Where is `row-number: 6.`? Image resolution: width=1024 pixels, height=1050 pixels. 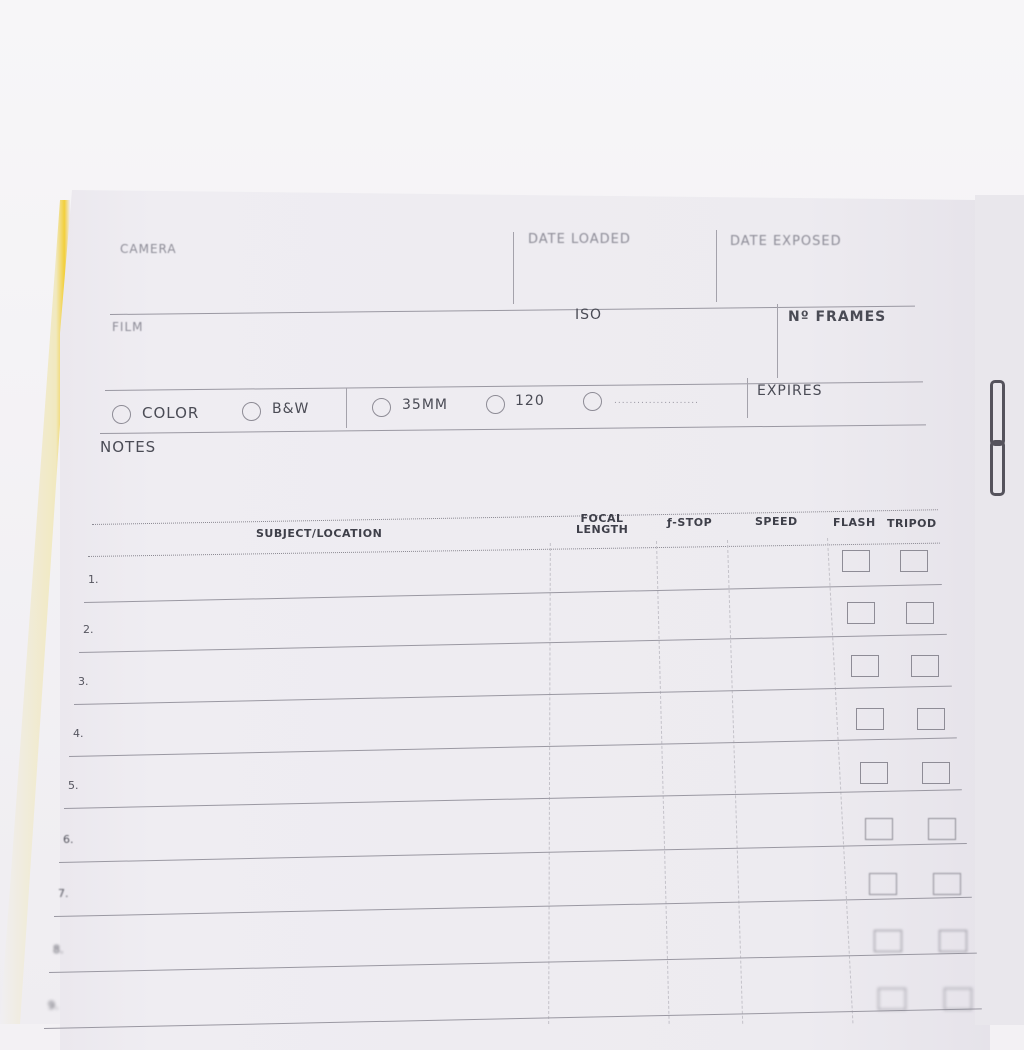 row-number: 6. is located at coordinates (68, 839).